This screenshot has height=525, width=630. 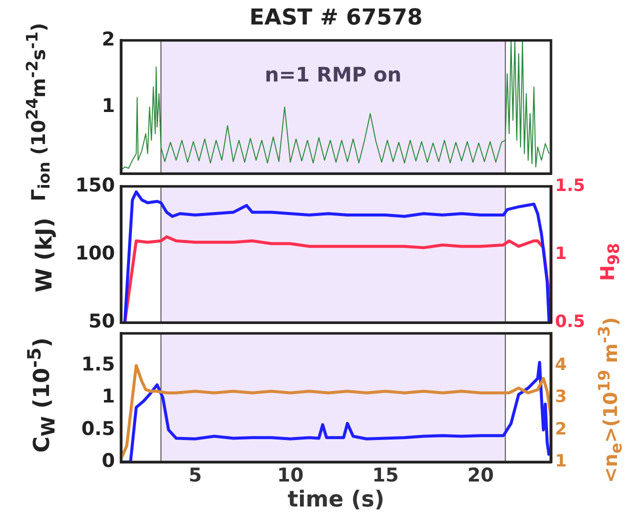 I want to click on x-tick-label: 10, so click(x=290, y=475).